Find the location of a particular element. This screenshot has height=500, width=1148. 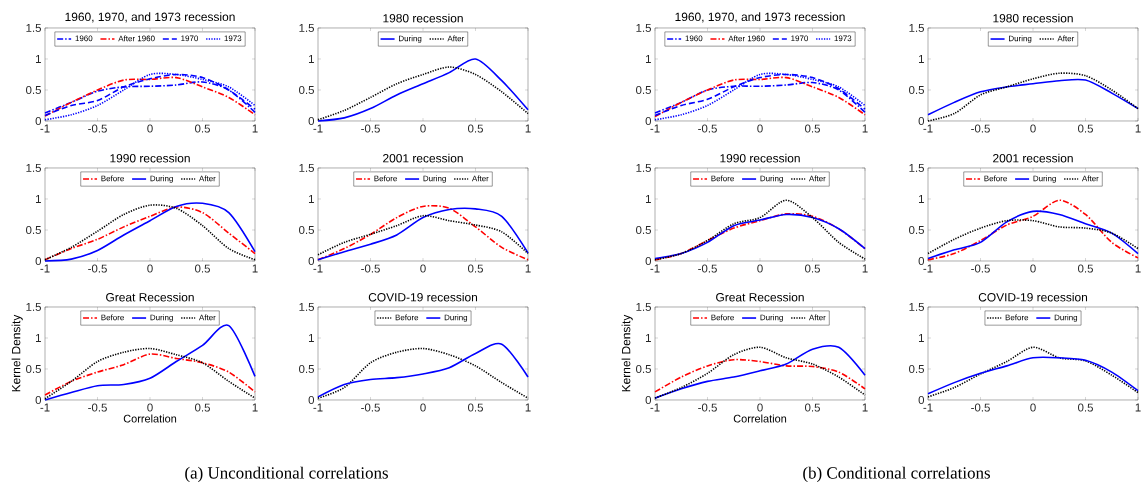

text: (b) Conditional correlations is located at coordinates (896, 474).